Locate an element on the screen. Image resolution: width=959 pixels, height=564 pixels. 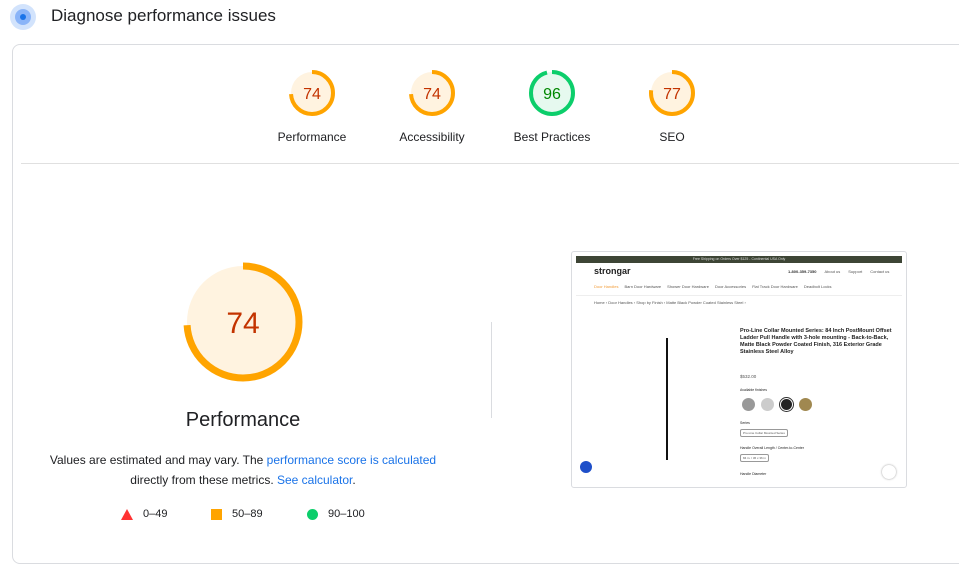
gauge-best-practices: 96 Best Practices is located at coordinates (552, 106).